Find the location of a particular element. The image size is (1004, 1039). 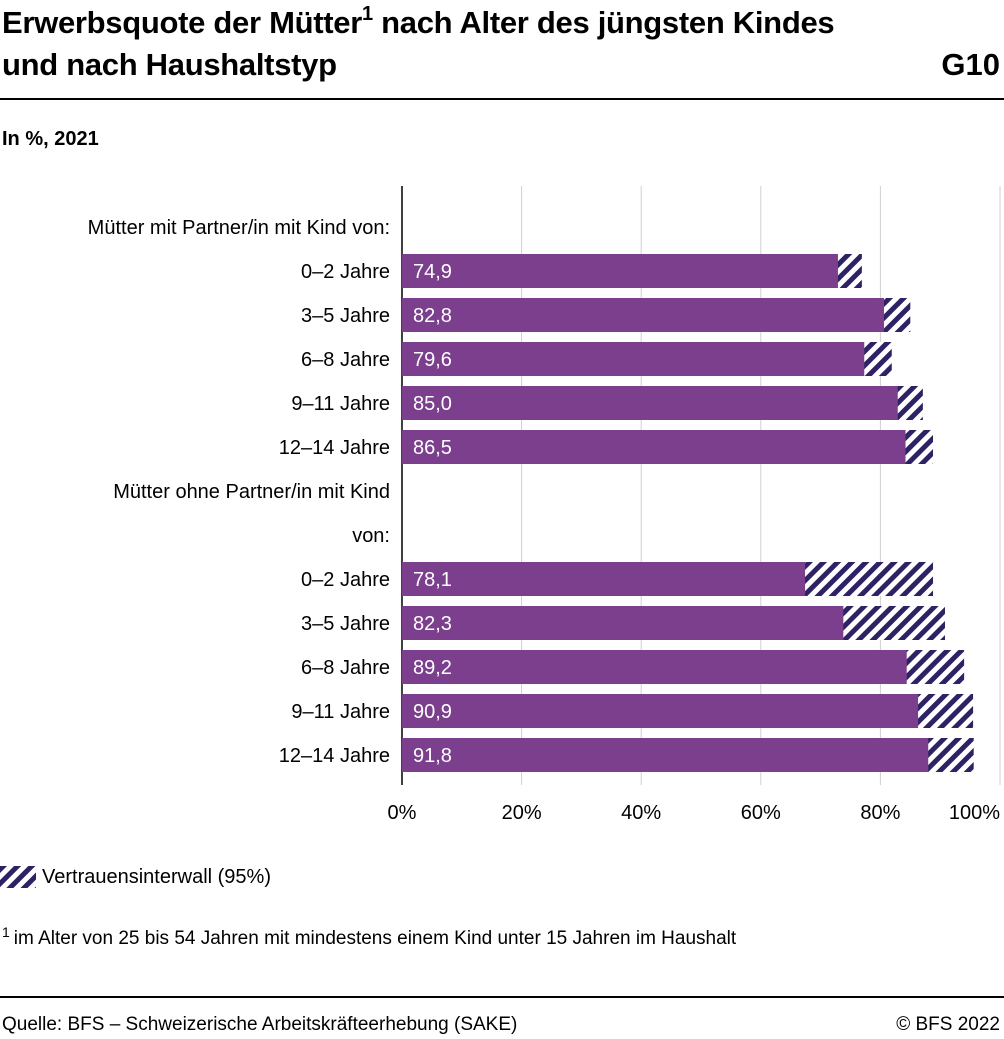

category-label-1-3: 9–11 Jahre is located at coordinates (340, 712).